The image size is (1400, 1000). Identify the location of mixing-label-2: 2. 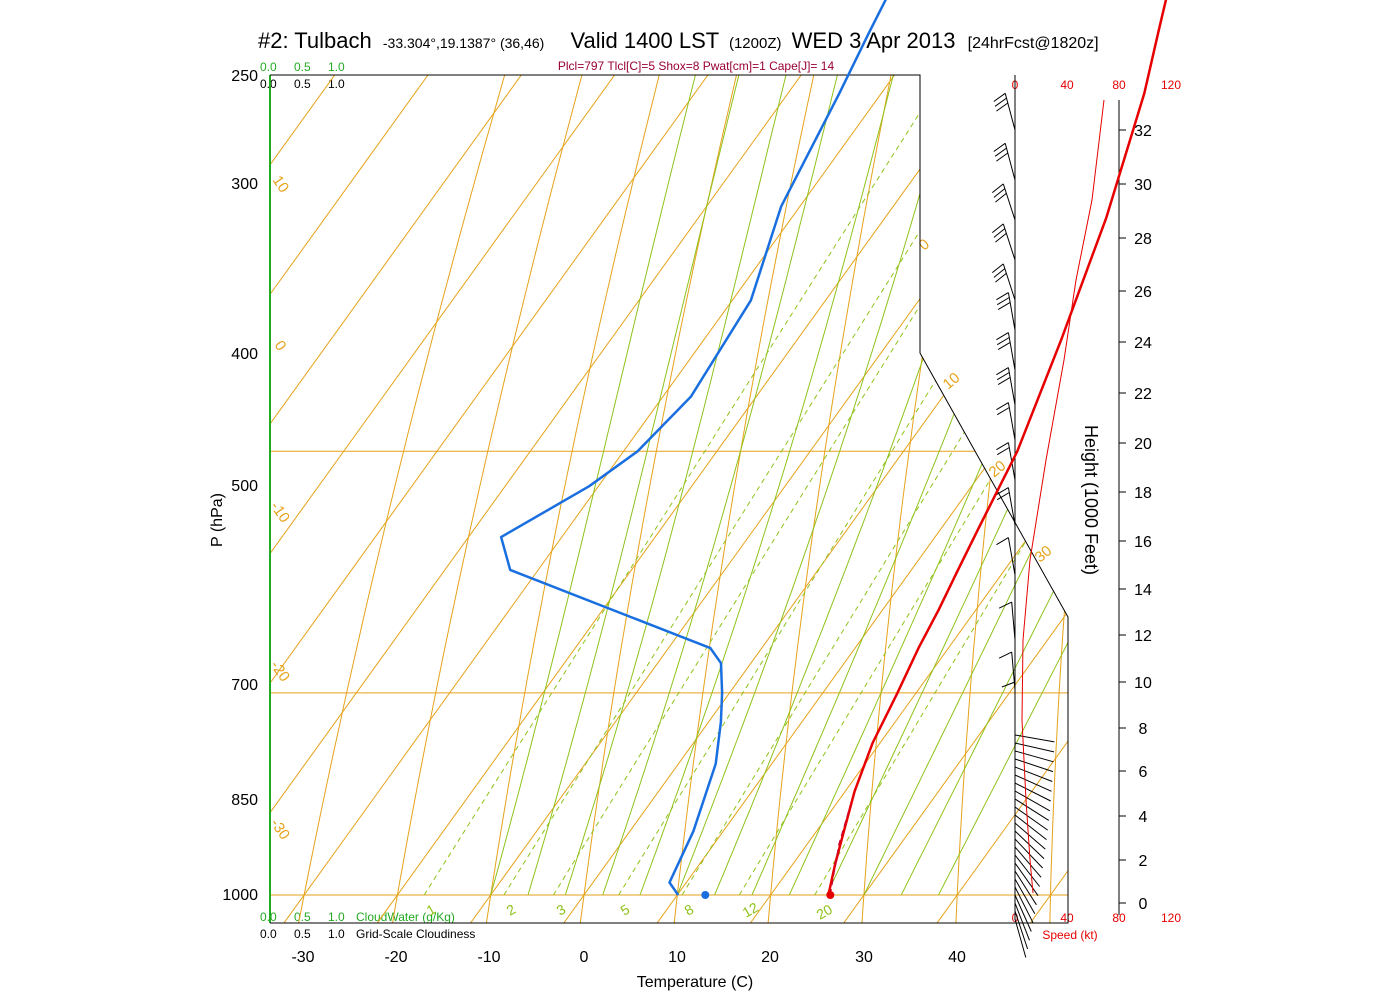
(511, 910).